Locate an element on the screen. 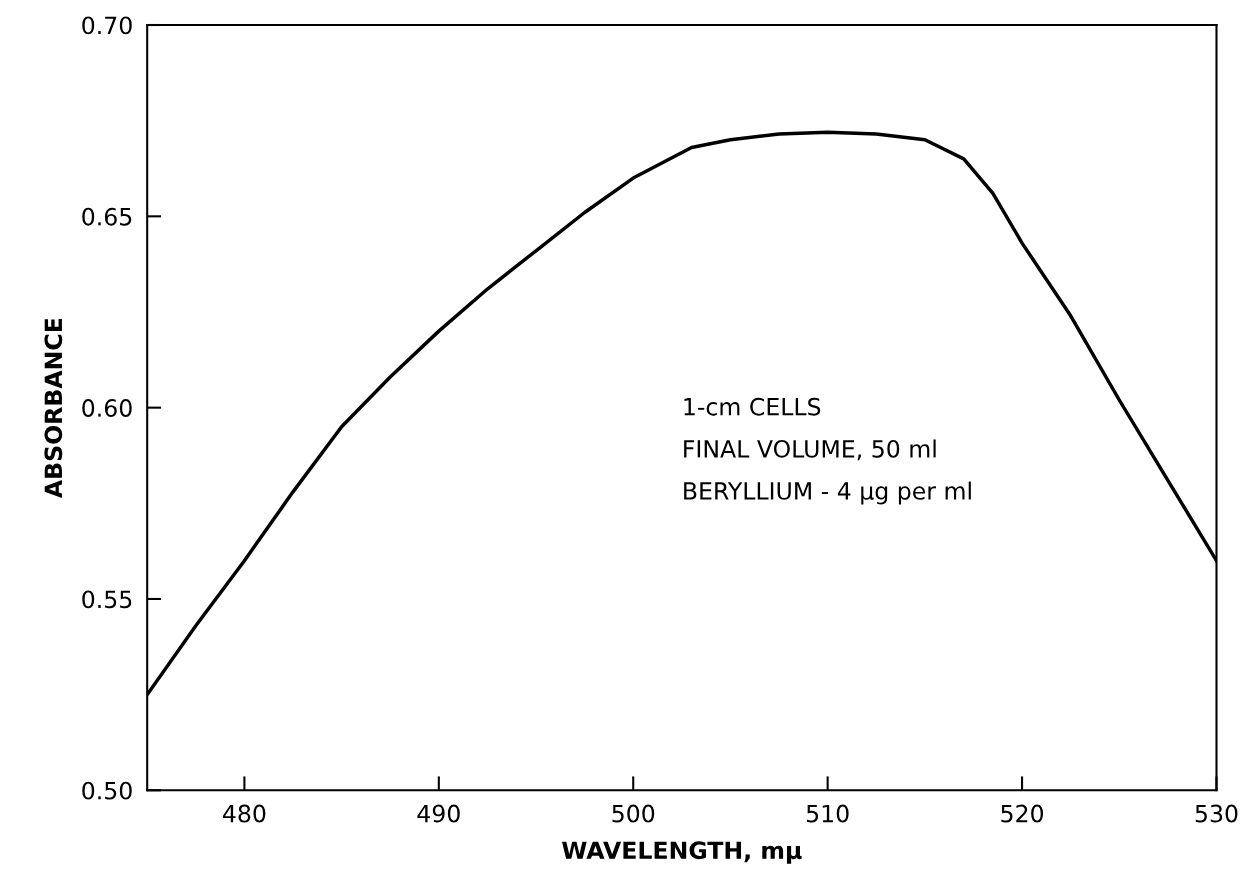  x-tick-label: 530 is located at coordinates (1216, 813).